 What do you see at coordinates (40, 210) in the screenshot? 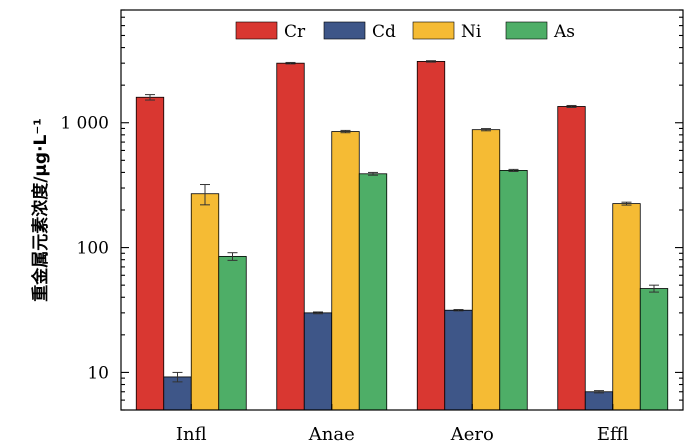
I see `y-axis-label: 重金属元素浓度/μg·L⁻¹` at bounding box center [40, 210].